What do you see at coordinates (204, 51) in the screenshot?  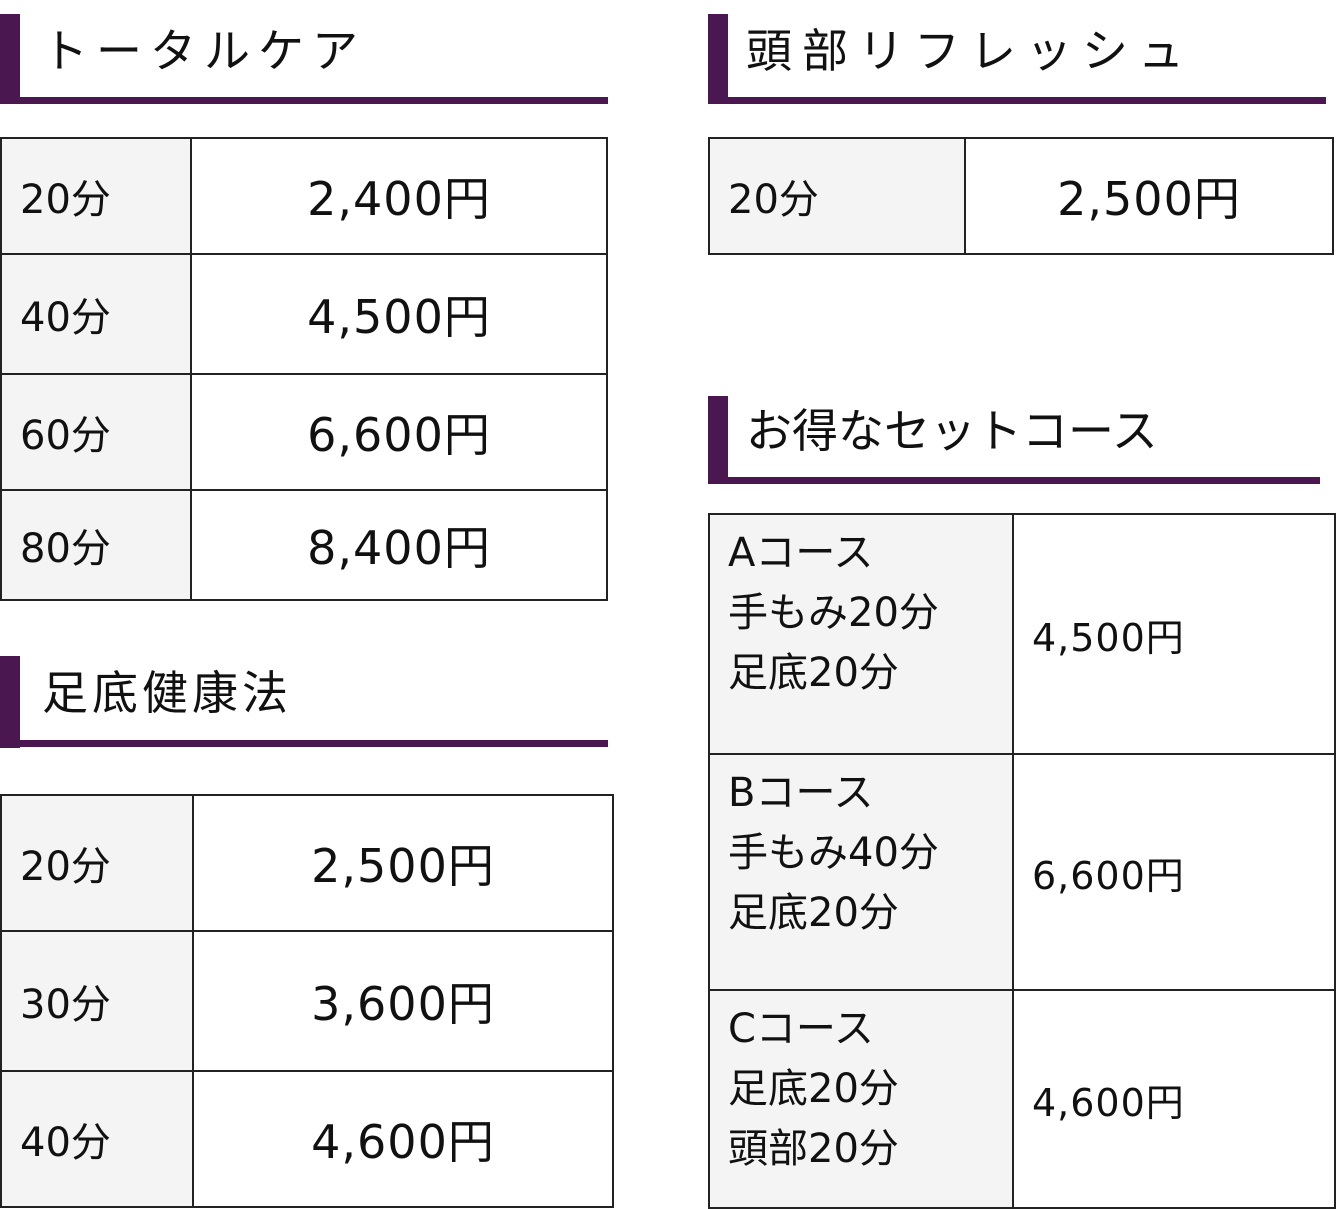 I see `section-title: トータルケア` at bounding box center [204, 51].